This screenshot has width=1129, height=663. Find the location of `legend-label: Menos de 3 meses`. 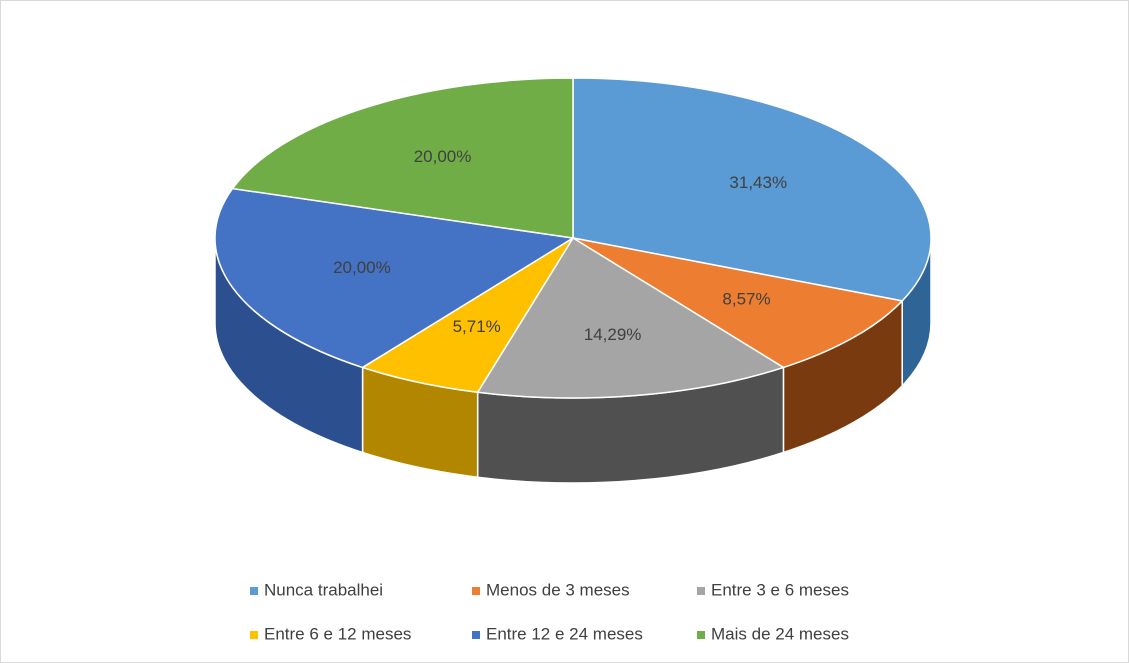

legend-label: Menos de 3 meses is located at coordinates (558, 589).